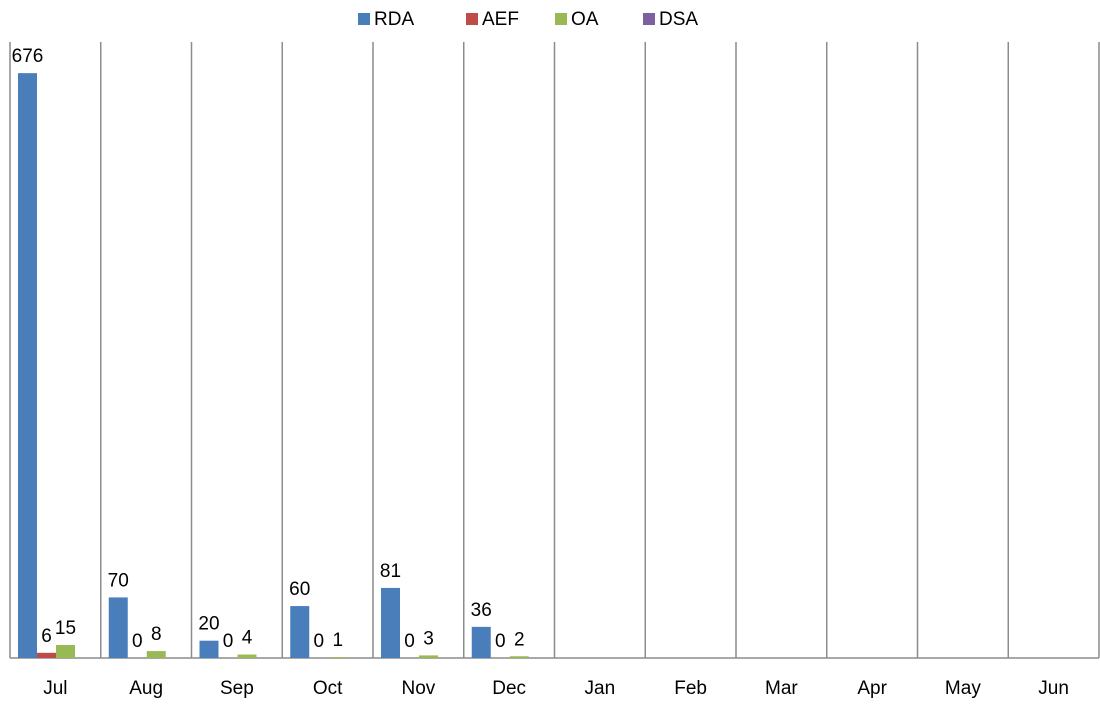 The width and height of the screenshot is (1100, 709). Describe the element at coordinates (118, 580) in the screenshot. I see `data-label: 70` at that location.